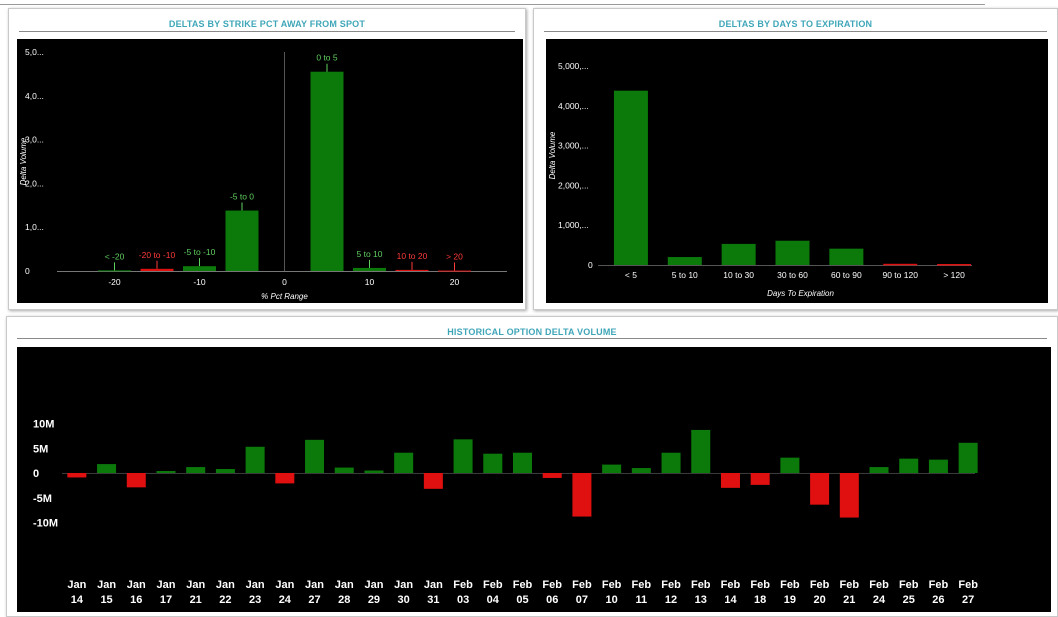  Describe the element at coordinates (819, 600) in the screenshot. I see `x-tick-day: 20` at that location.